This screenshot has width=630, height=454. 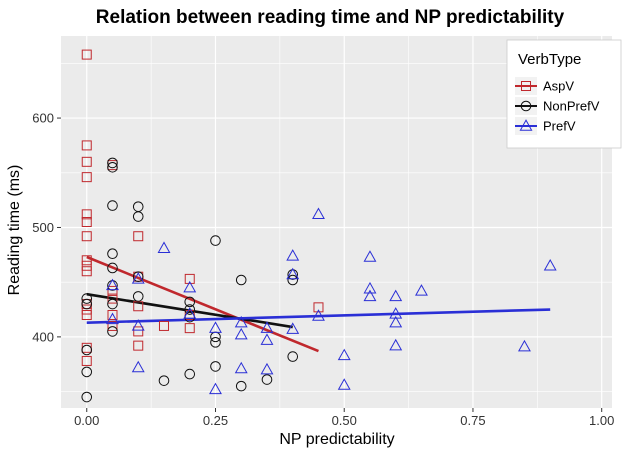 I want to click on legend: VerbType AspV NonPrefV PrefV, so click(x=564, y=94).